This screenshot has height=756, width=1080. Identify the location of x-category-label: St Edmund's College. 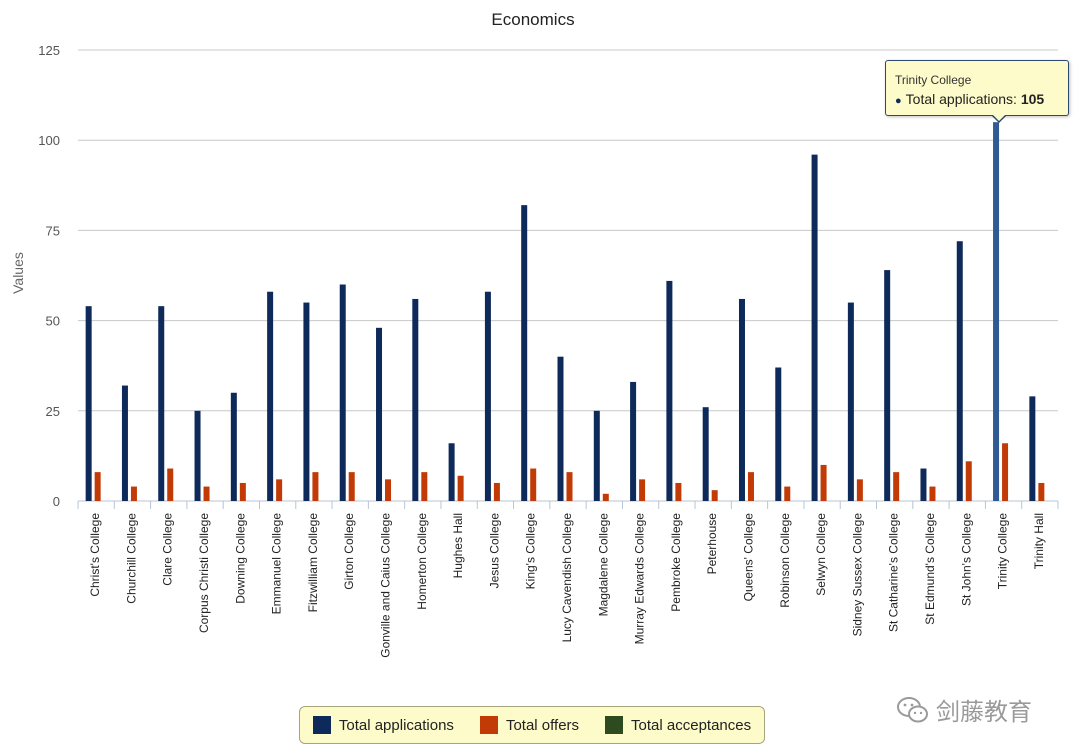
(930, 569).